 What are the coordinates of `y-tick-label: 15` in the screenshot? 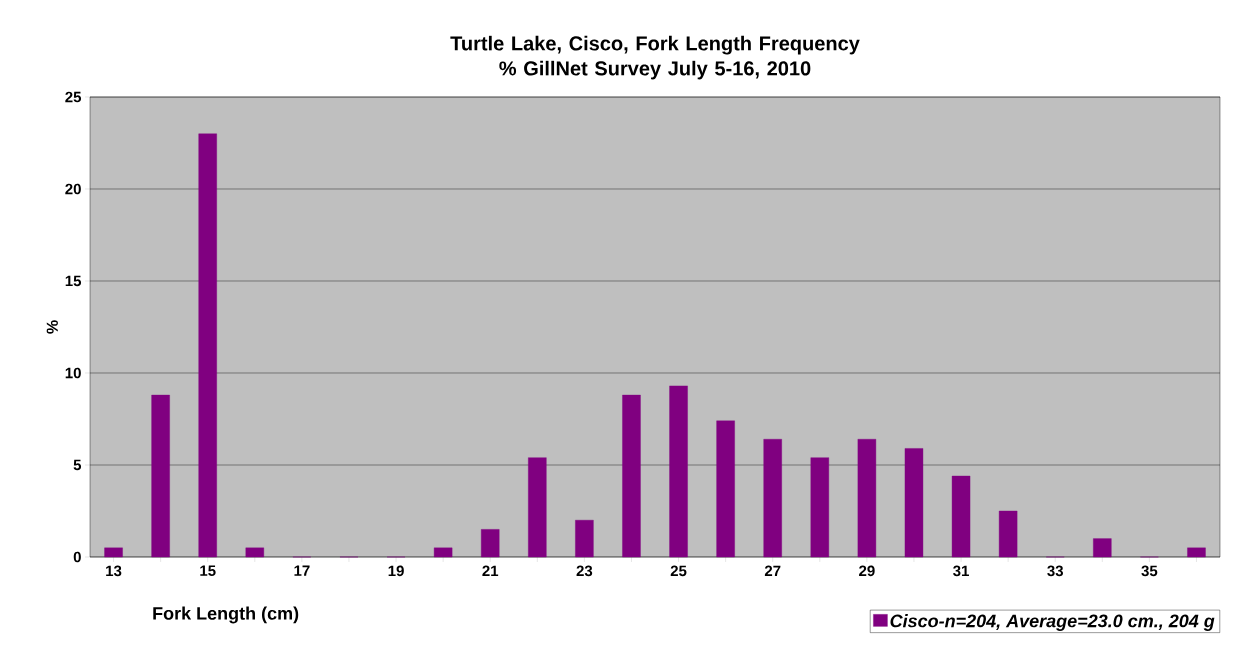 It's located at (73, 281).